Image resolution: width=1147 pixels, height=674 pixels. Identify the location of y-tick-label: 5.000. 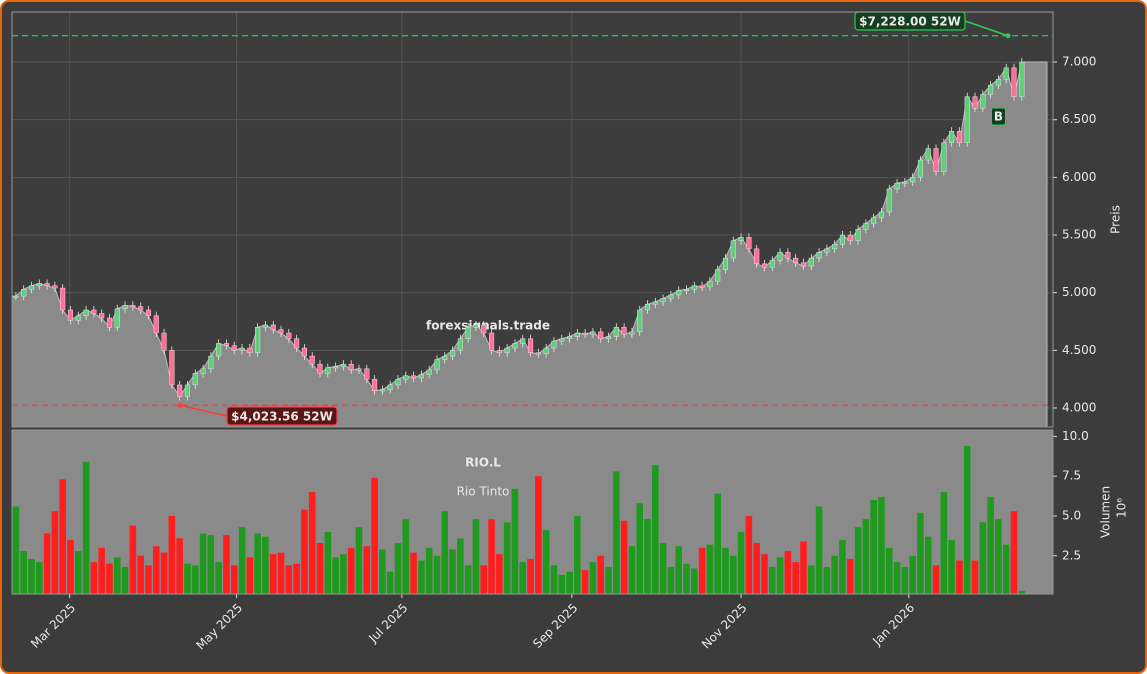
(1079, 292).